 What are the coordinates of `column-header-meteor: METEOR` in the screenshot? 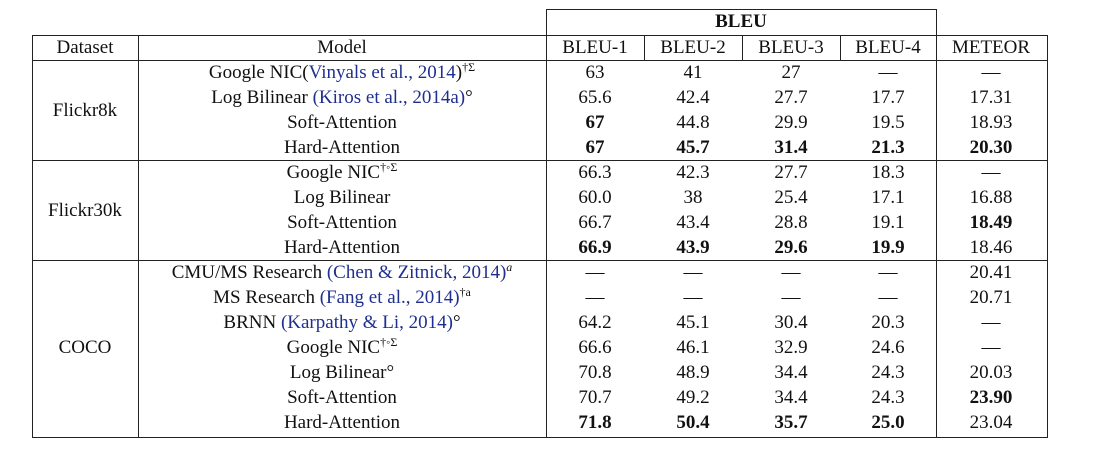 It's located at (991, 47).